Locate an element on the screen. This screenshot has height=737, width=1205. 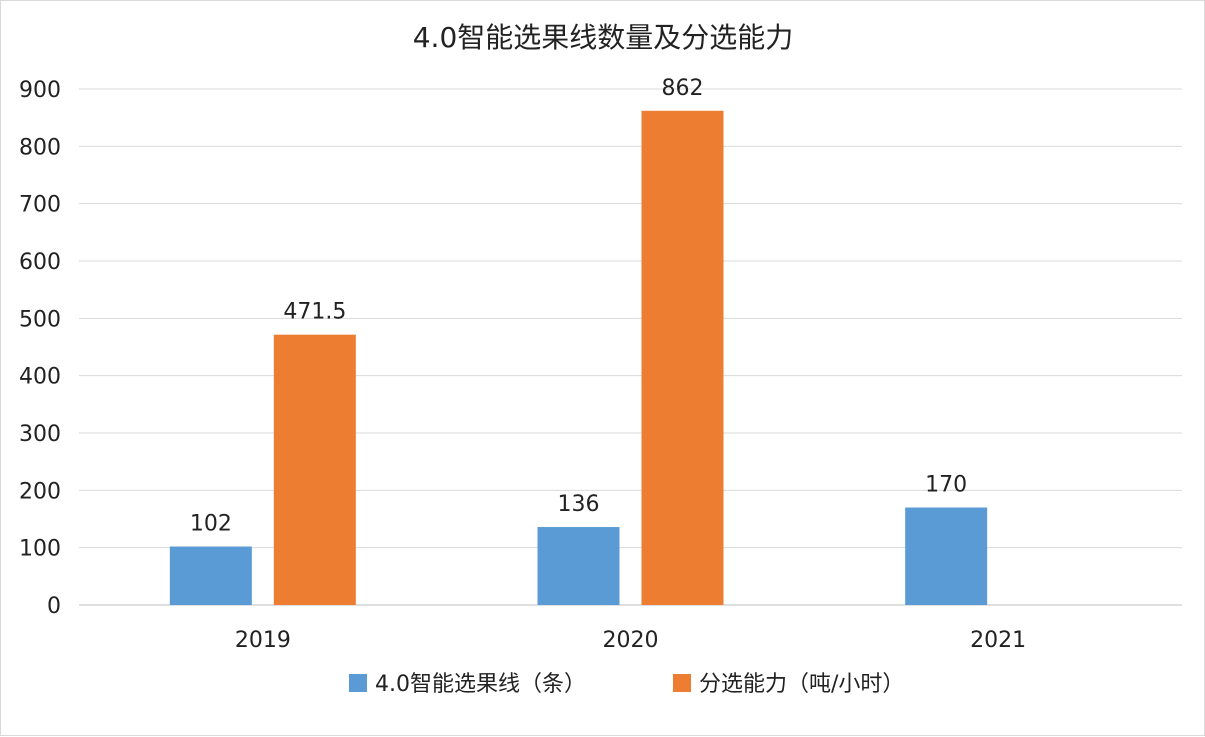
y-tick-label: 0 is located at coordinates (54, 606).